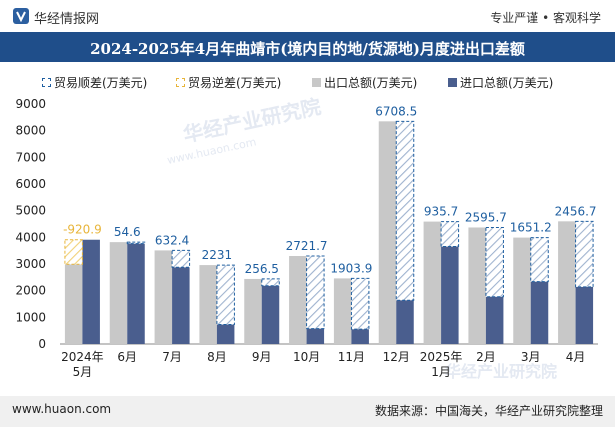 The width and height of the screenshot is (615, 427). I want to click on top-bar: 华经情报网 专业严谨 • 客观科学, so click(307, 16).